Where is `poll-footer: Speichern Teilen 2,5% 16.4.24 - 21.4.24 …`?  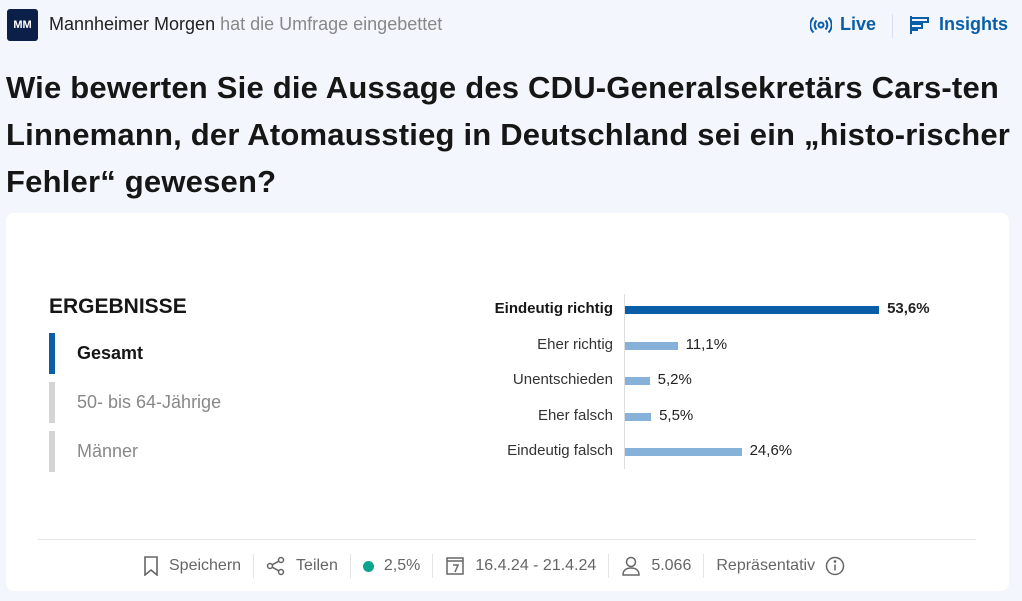 poll-footer: Speichern Teilen 2,5% 16.4.24 - 21.4.24 … is located at coordinates (500, 566).